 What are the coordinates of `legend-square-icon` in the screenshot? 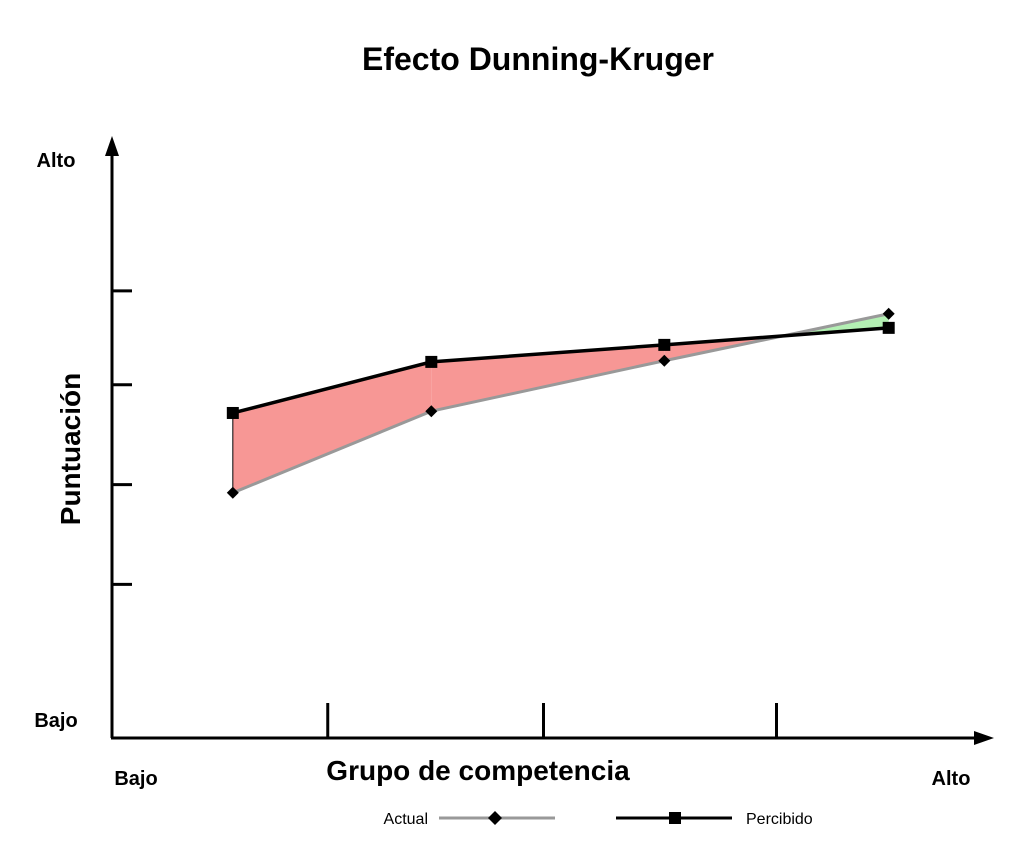 It's located at (675, 818).